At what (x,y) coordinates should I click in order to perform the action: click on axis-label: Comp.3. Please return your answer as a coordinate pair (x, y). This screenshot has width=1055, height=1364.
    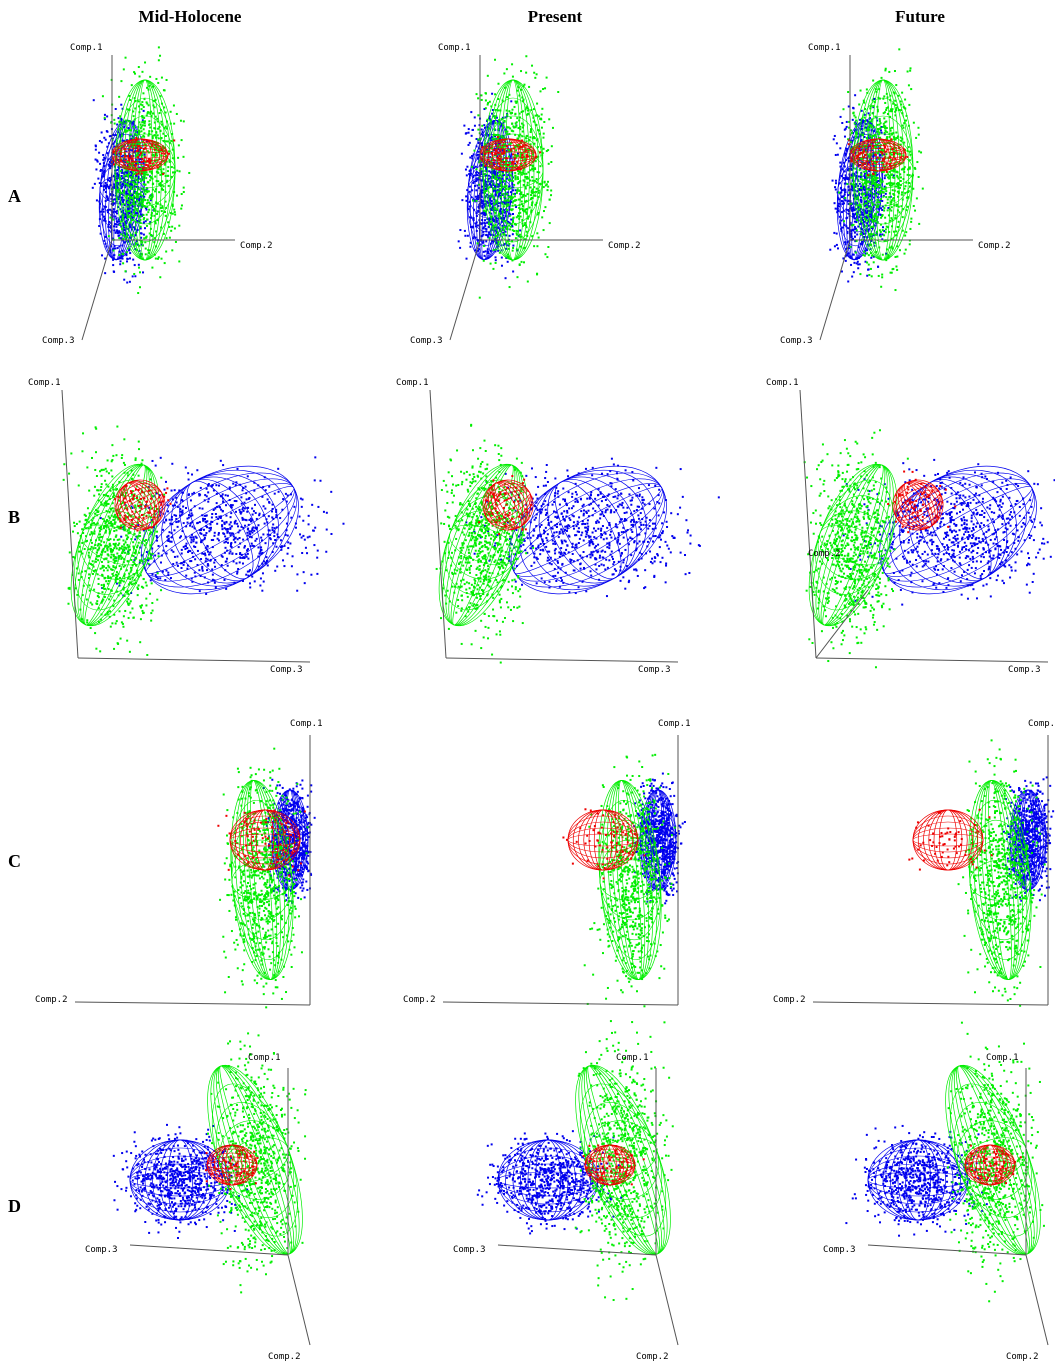
    Looking at the image, I should click on (796, 341).